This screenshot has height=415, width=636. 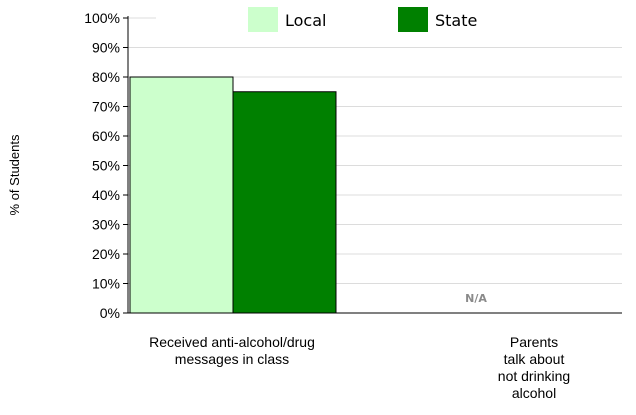 What do you see at coordinates (305, 20) in the screenshot?
I see `legend-label-local: Local` at bounding box center [305, 20].